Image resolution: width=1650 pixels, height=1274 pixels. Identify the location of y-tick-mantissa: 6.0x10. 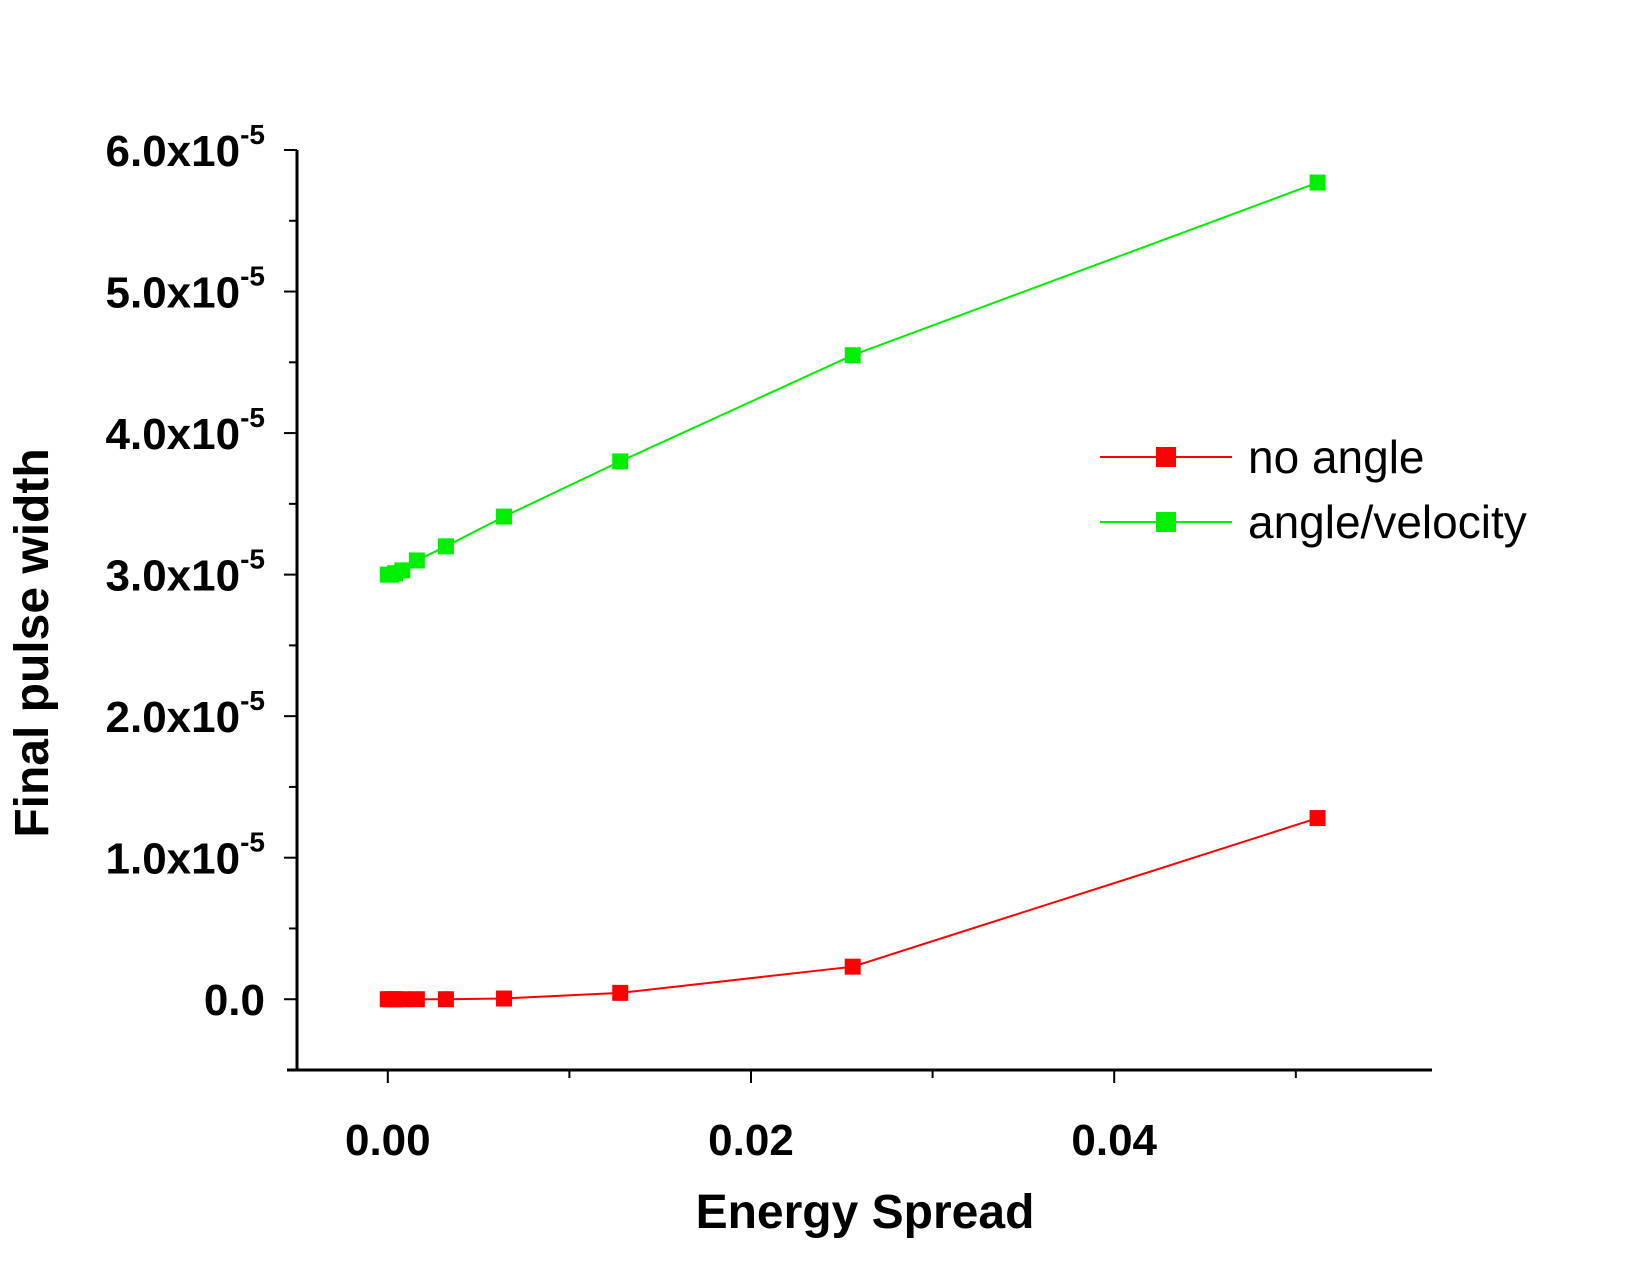
(173, 151).